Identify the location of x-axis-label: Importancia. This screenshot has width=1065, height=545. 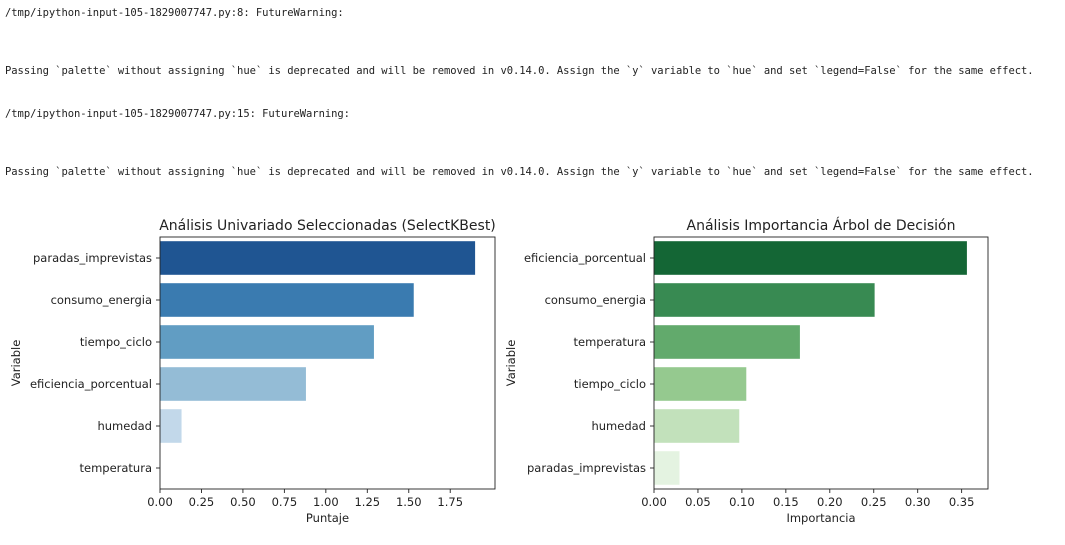
(820, 518).